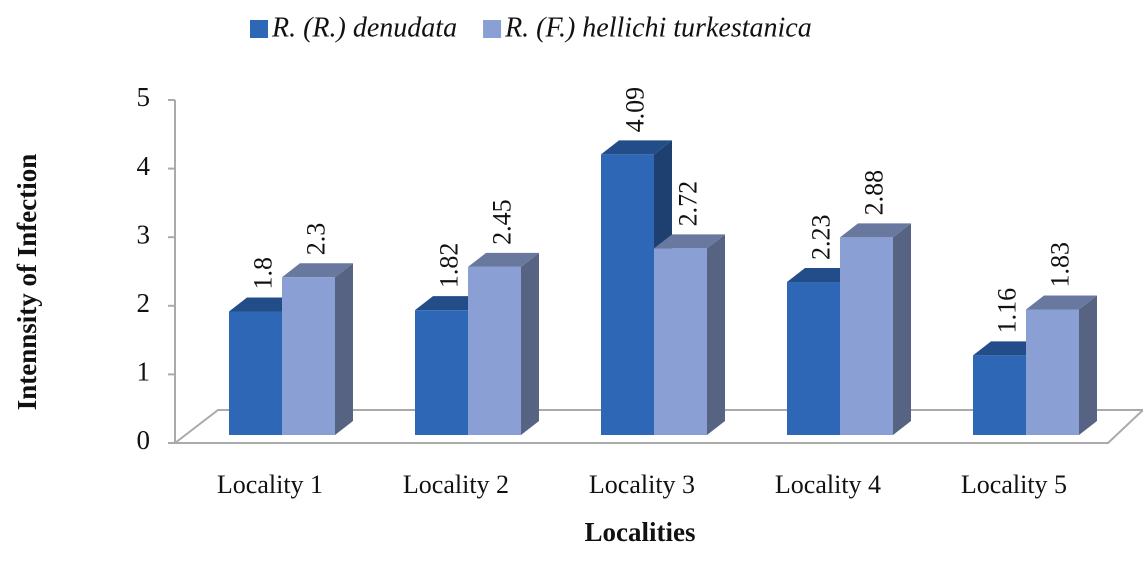 The height and width of the screenshot is (578, 1143). I want to click on x-tick-label: Locality 3, so click(642, 484).